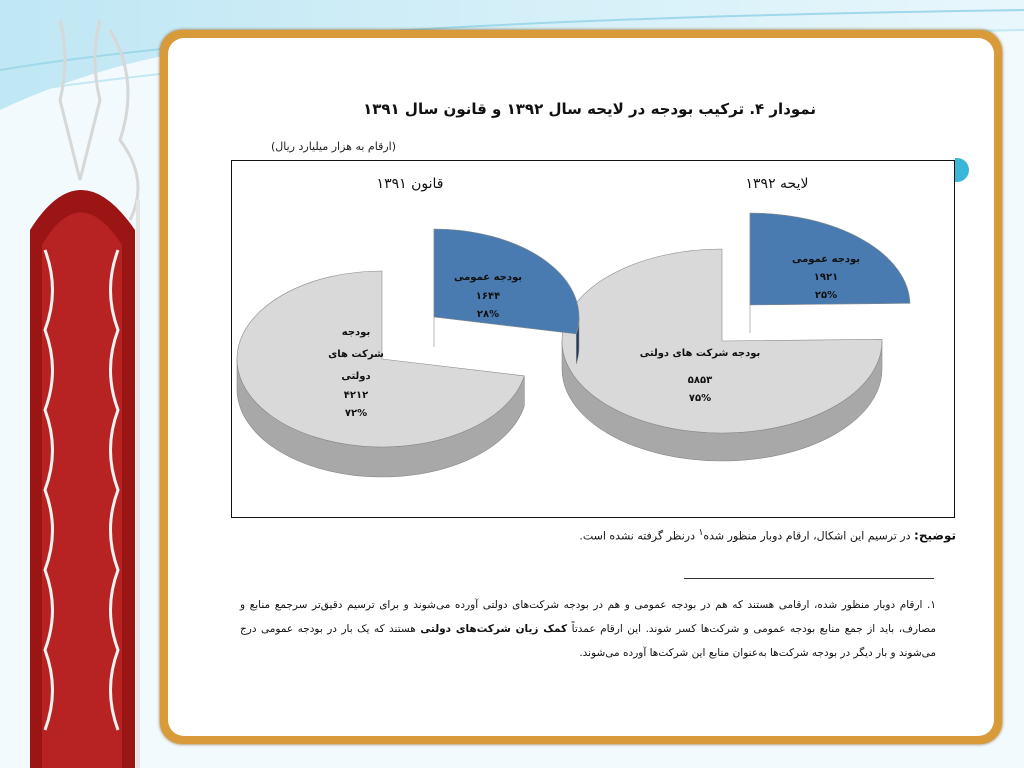 The image size is (1024, 768). Describe the element at coordinates (356, 354) in the screenshot. I see `pie-1391-companies-name-line2: شرکت های` at that location.